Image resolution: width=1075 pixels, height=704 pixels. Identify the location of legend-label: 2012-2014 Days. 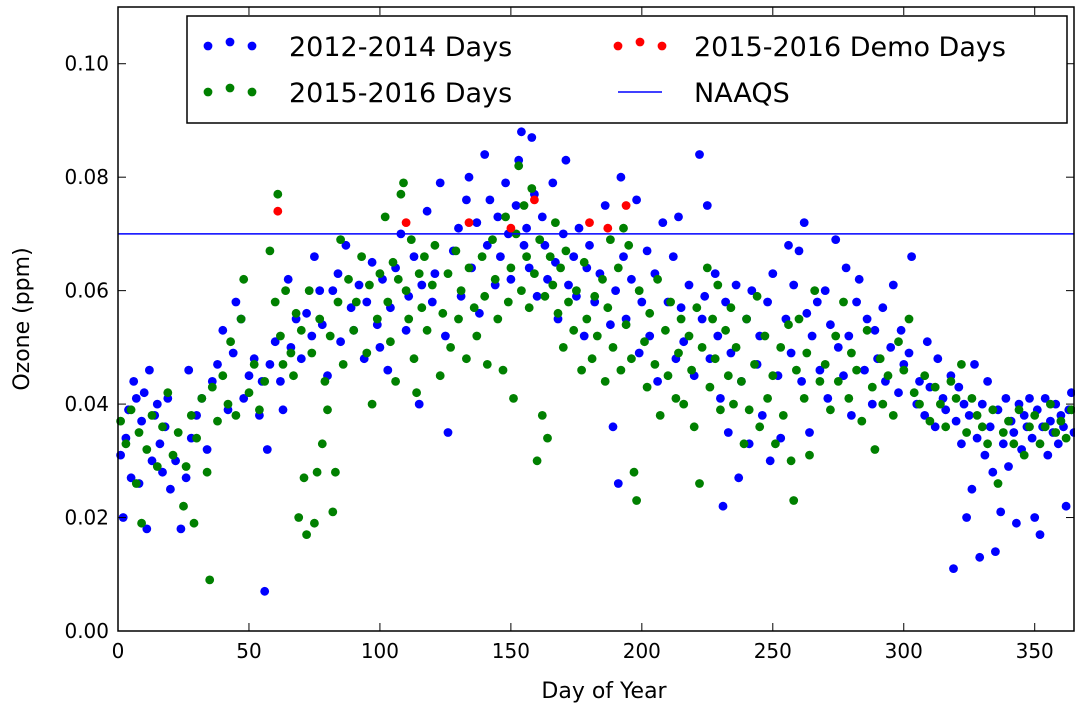
(400, 47).